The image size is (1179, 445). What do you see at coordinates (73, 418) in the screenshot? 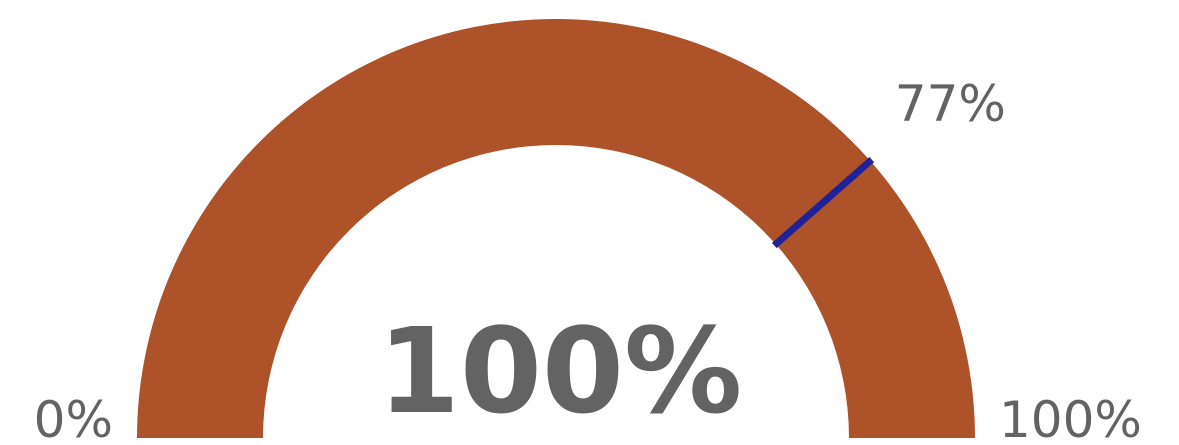
I see `gauge-min-label: 0%` at bounding box center [73, 418].